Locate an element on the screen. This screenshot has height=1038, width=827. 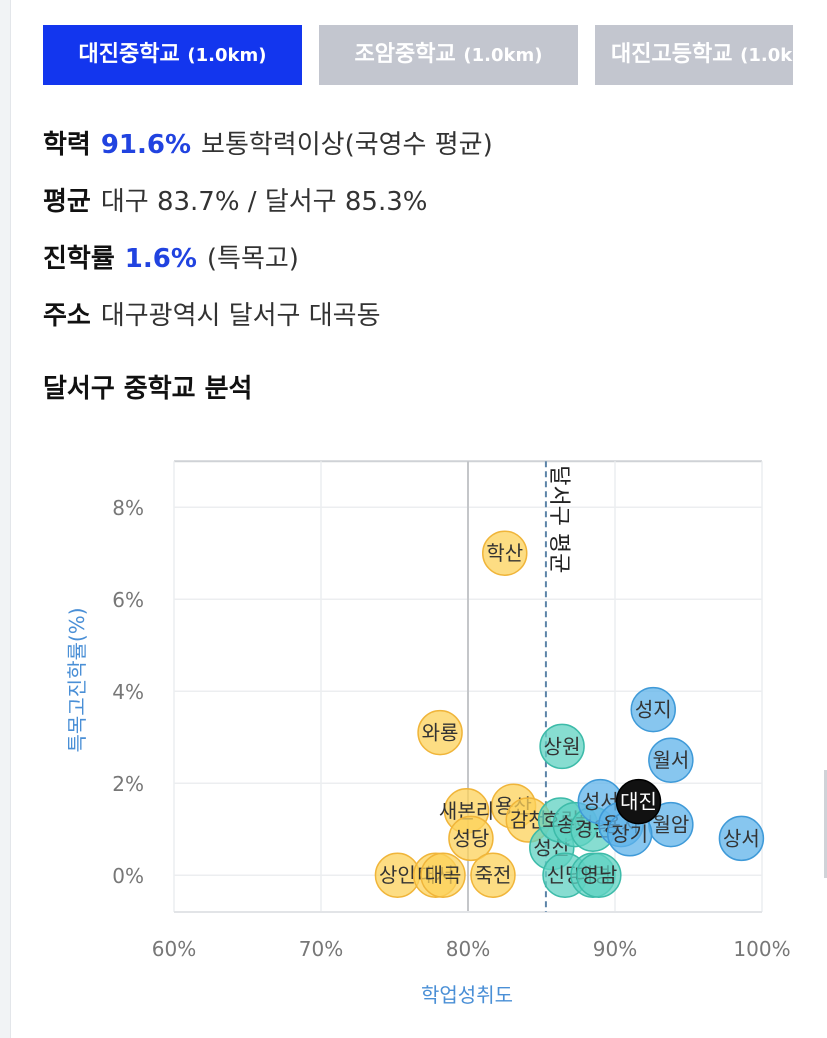
point-대진 is located at coordinates (638, 801).